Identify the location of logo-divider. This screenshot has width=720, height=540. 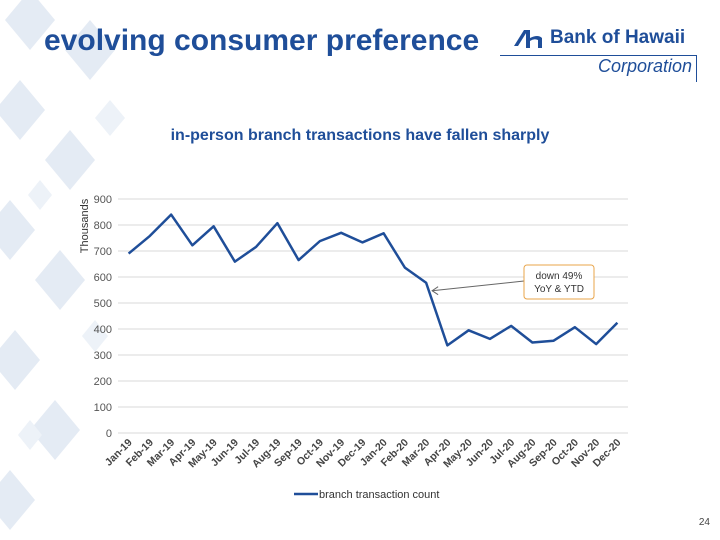
(598, 55).